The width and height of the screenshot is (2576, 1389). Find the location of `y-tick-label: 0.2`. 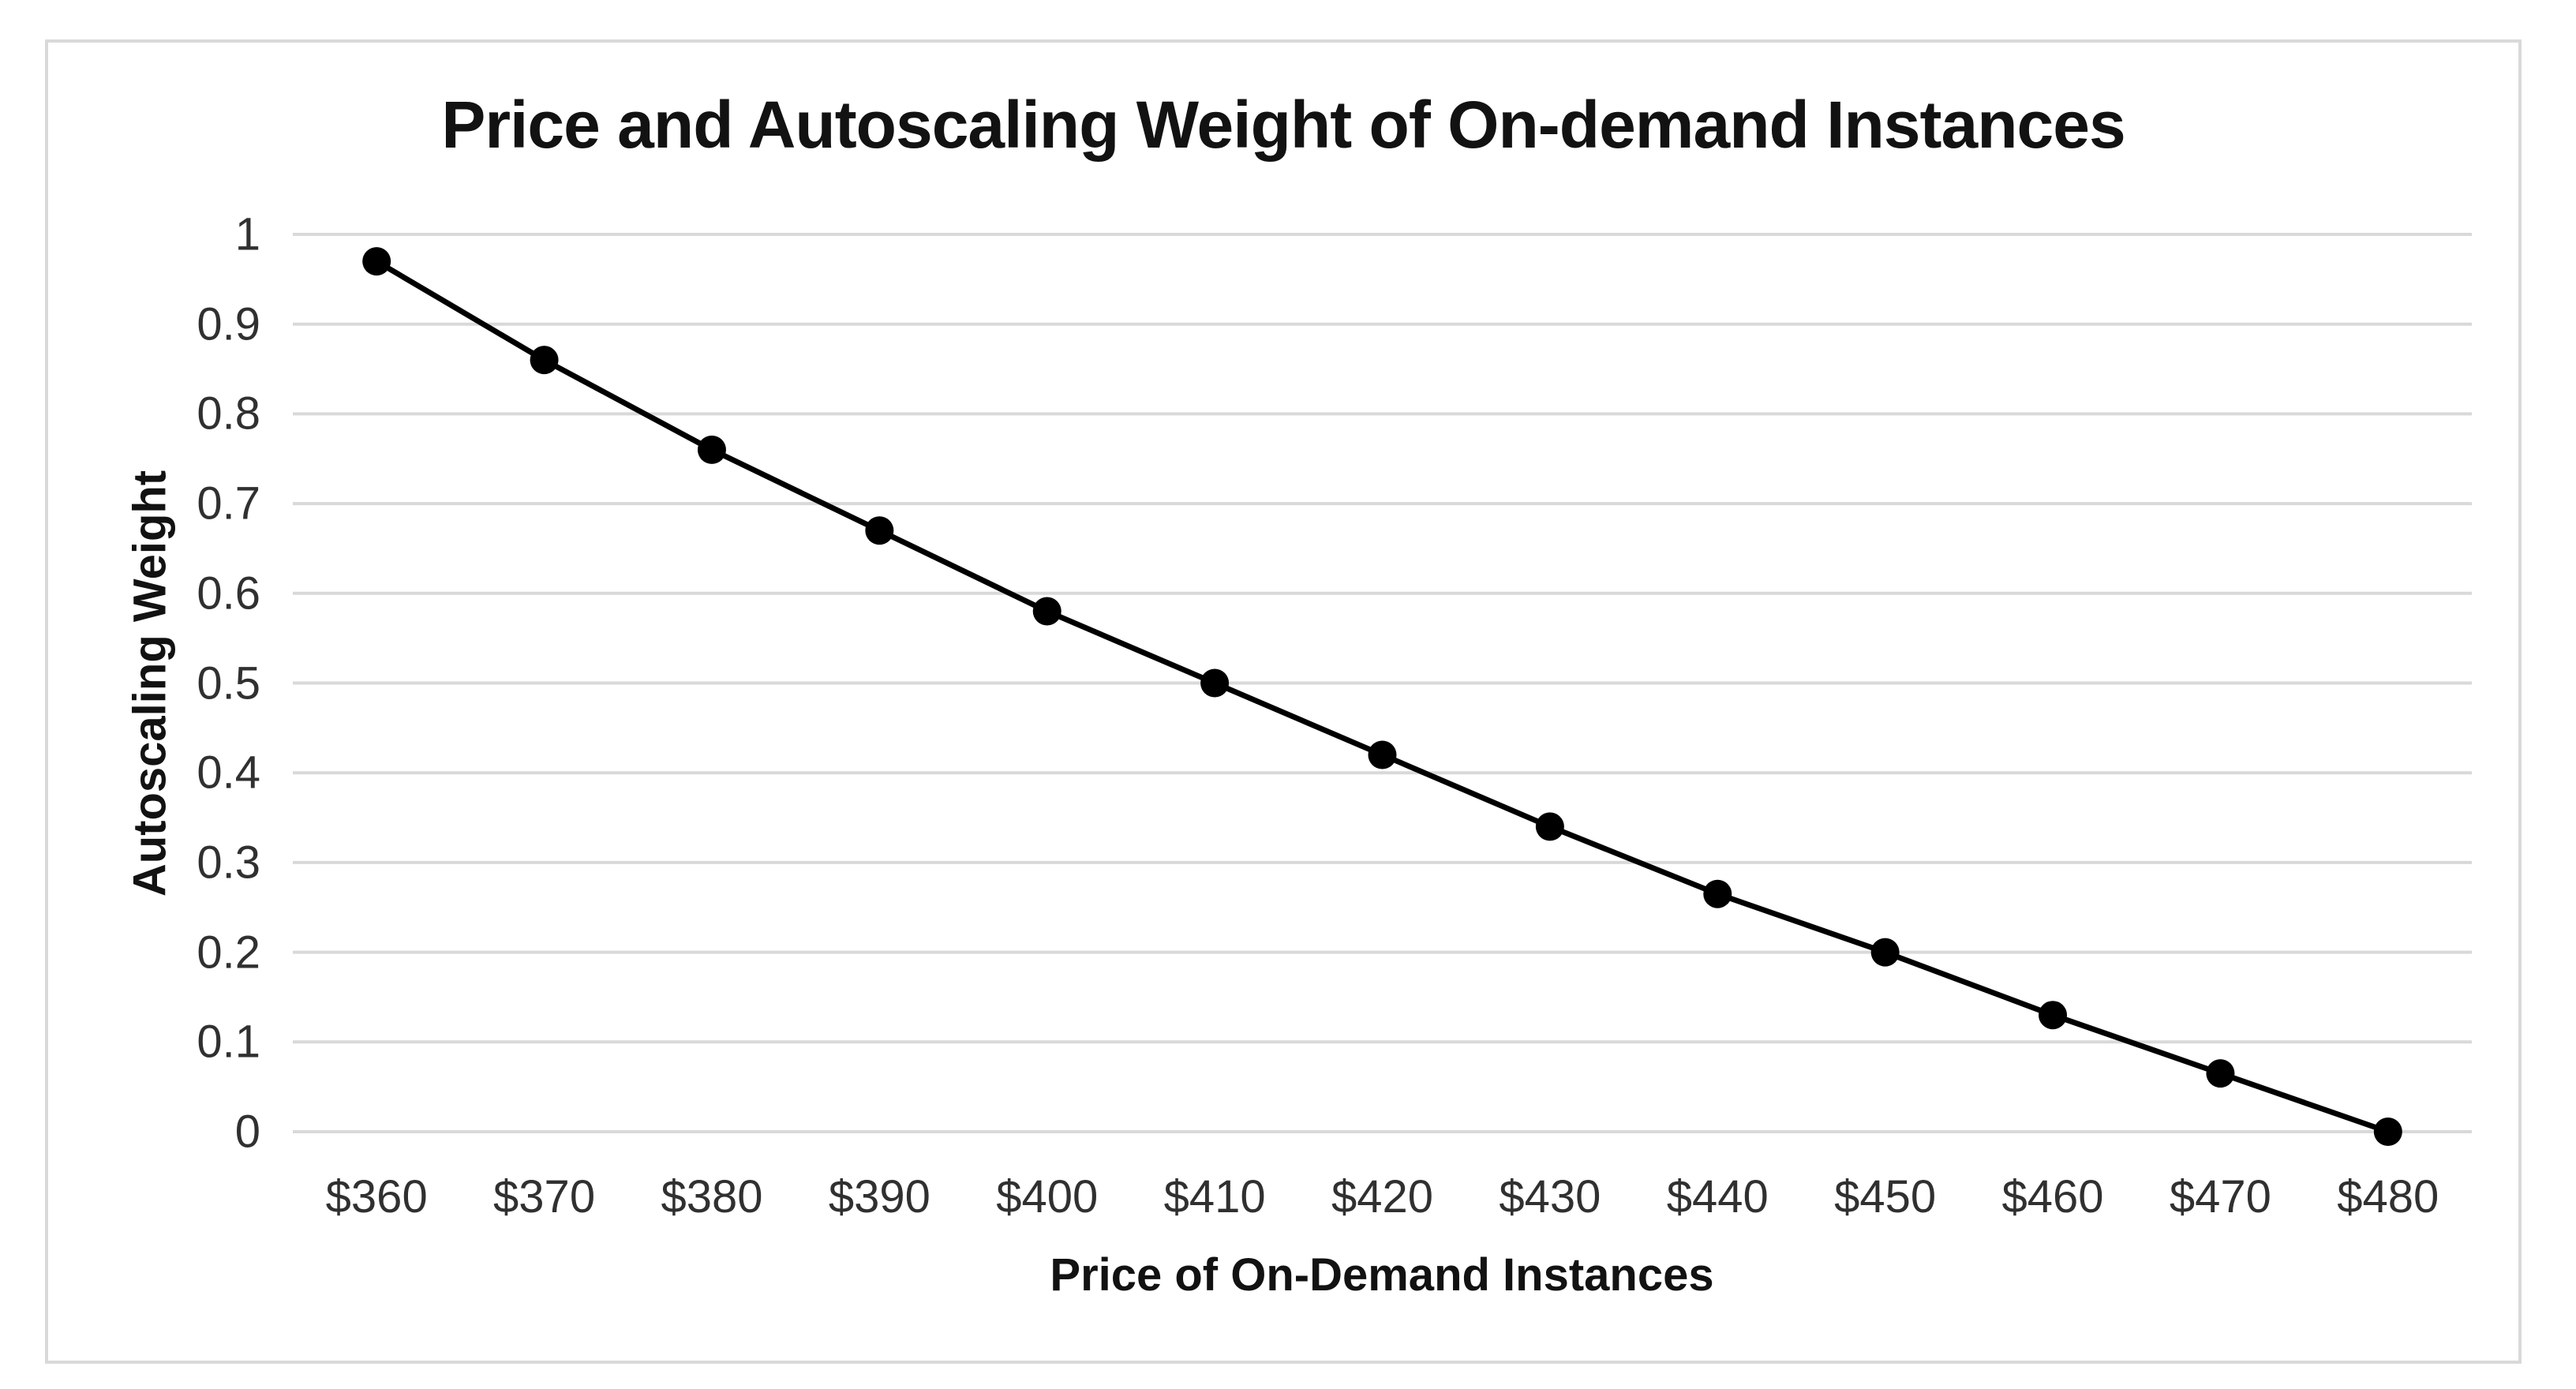

y-tick-label: 0.2 is located at coordinates (228, 953).